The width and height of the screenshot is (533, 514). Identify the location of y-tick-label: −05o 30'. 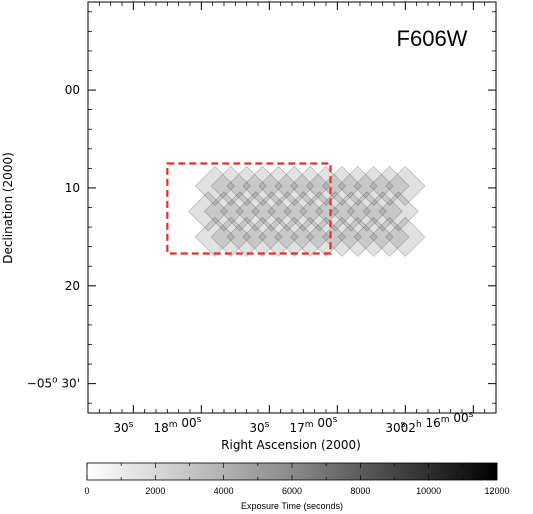
(53, 383).